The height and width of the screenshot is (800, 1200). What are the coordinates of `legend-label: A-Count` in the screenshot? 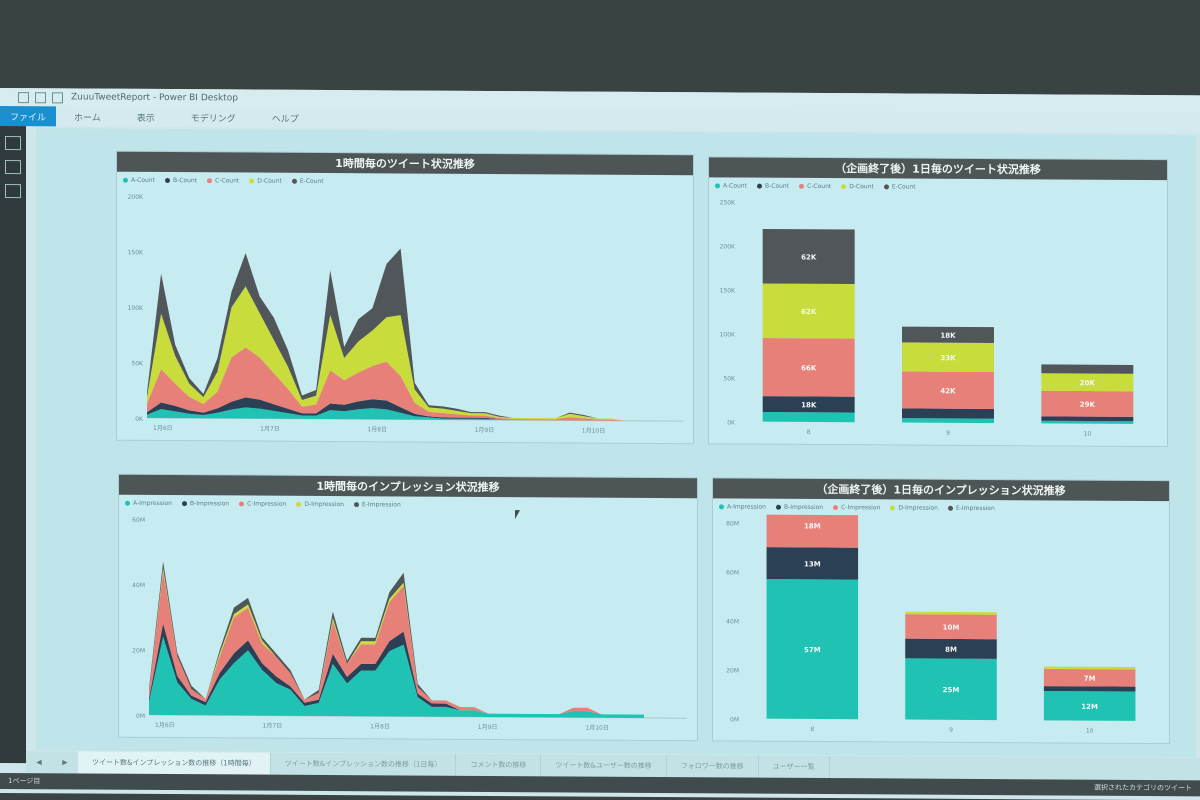 It's located at (143, 180).